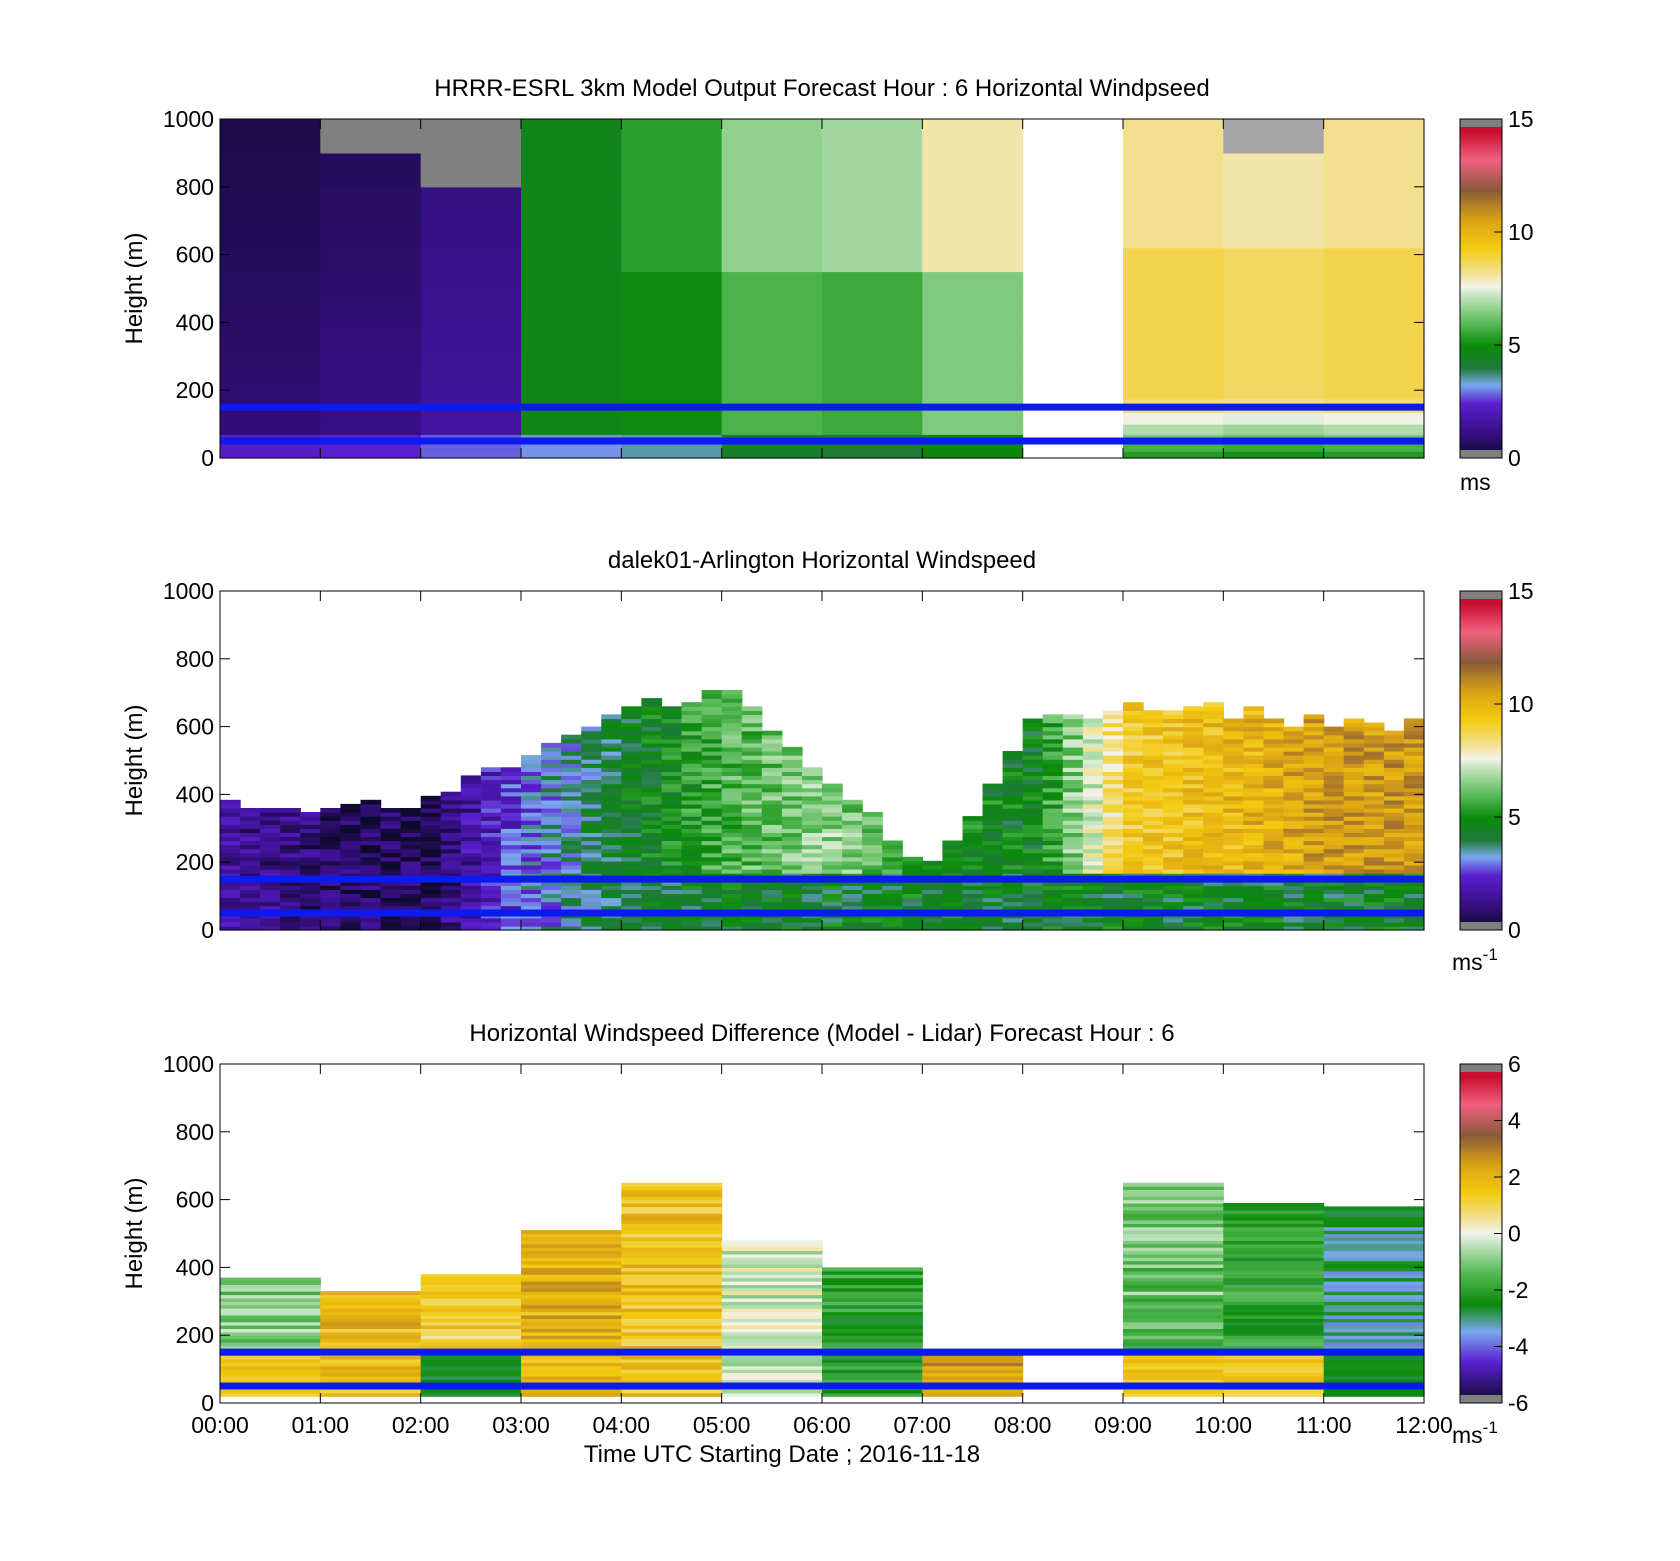 Image resolution: width=1680 pixels, height=1561 pixels. Describe the element at coordinates (207, 930) in the screenshot. I see `y-tick-label: 0` at that location.